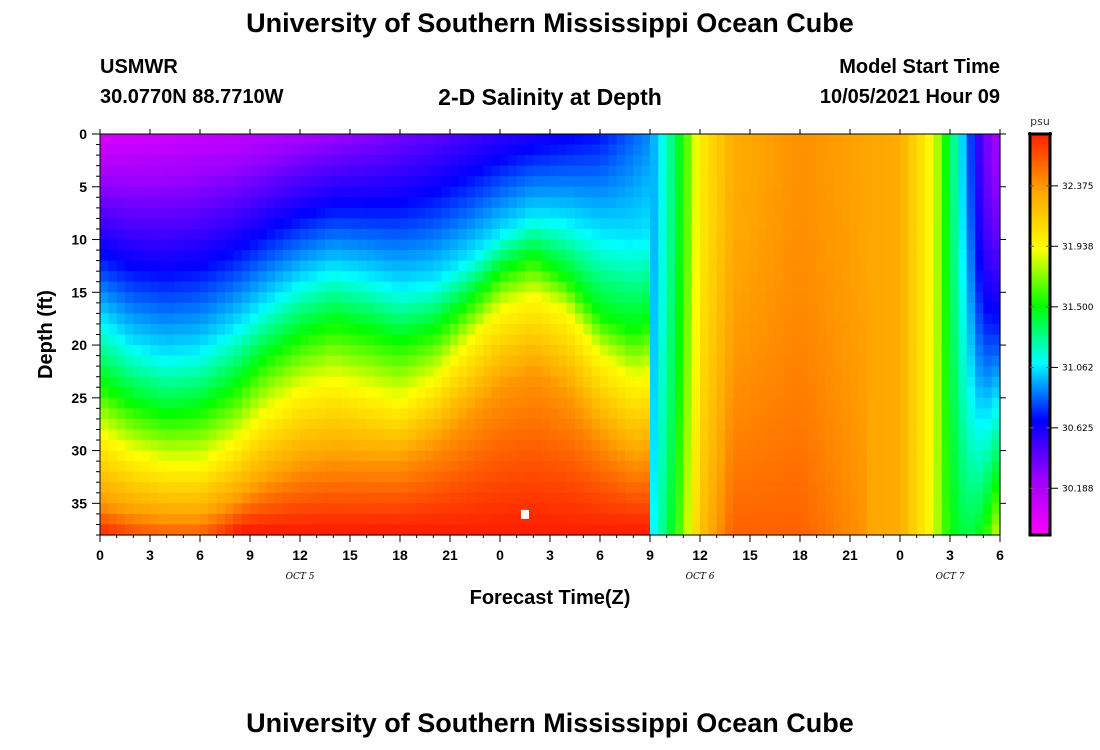 The height and width of the screenshot is (750, 1100). I want to click on x-tick-label: 6, so click(600, 555).